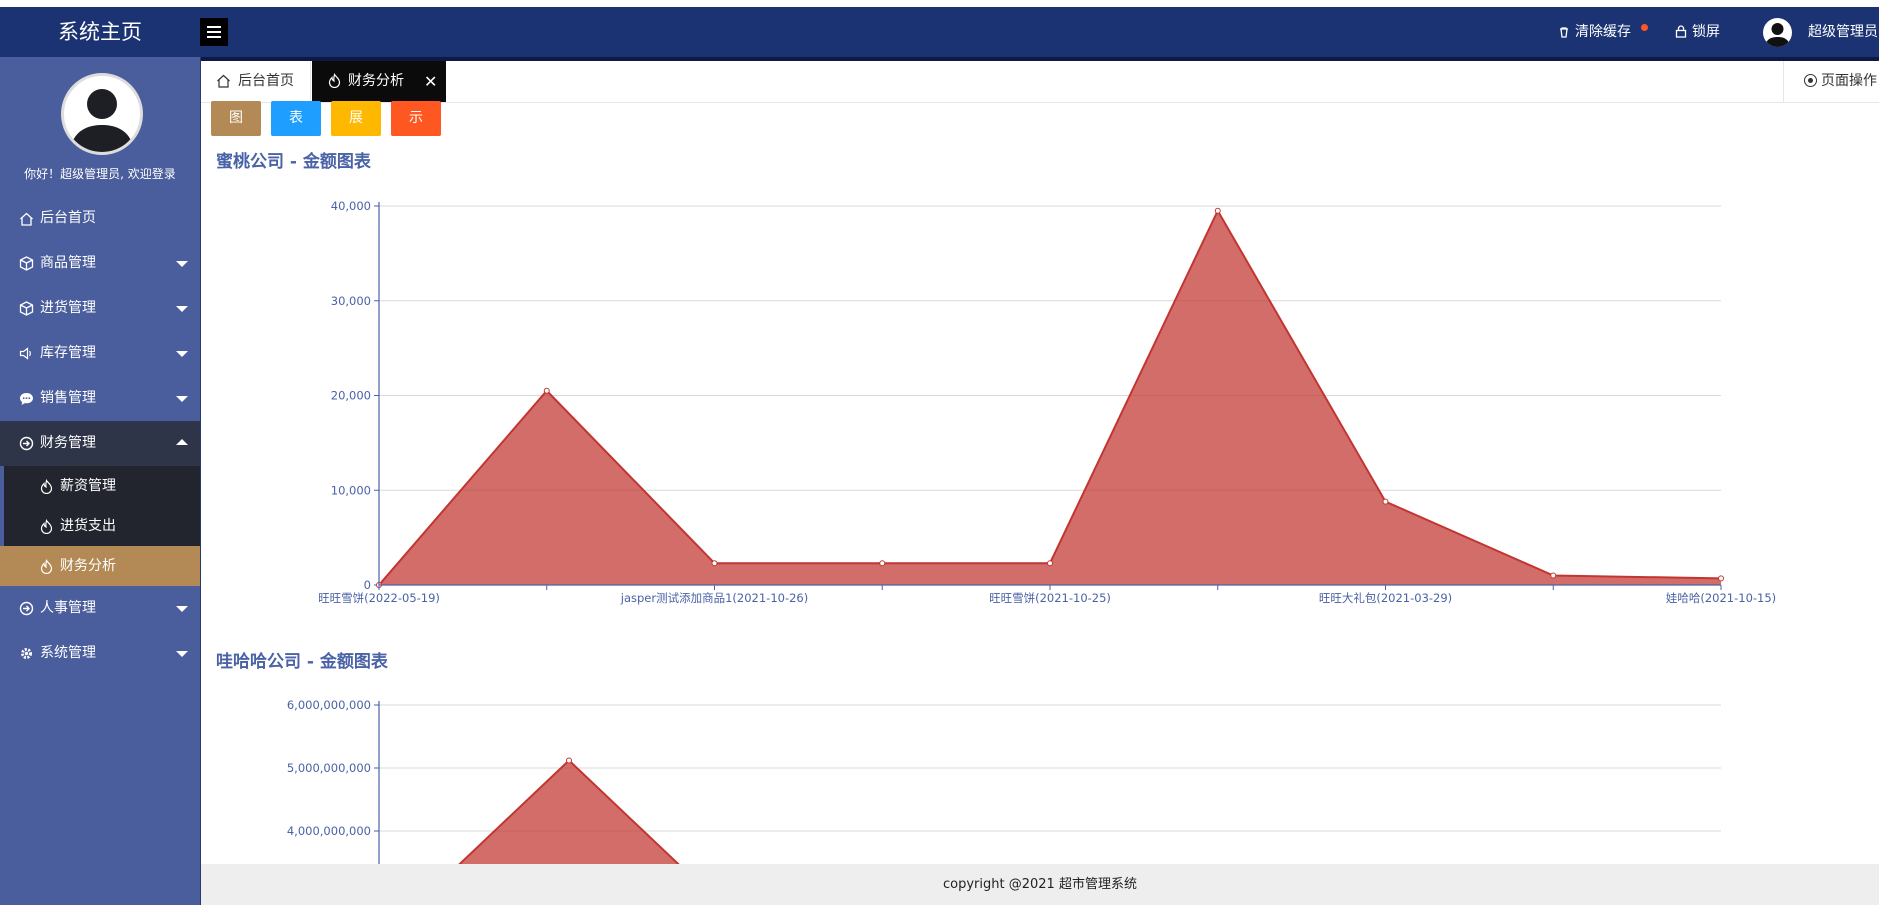  Describe the element at coordinates (68, 218) in the screenshot. I see `sidebar-item-label: 后台首页` at that location.